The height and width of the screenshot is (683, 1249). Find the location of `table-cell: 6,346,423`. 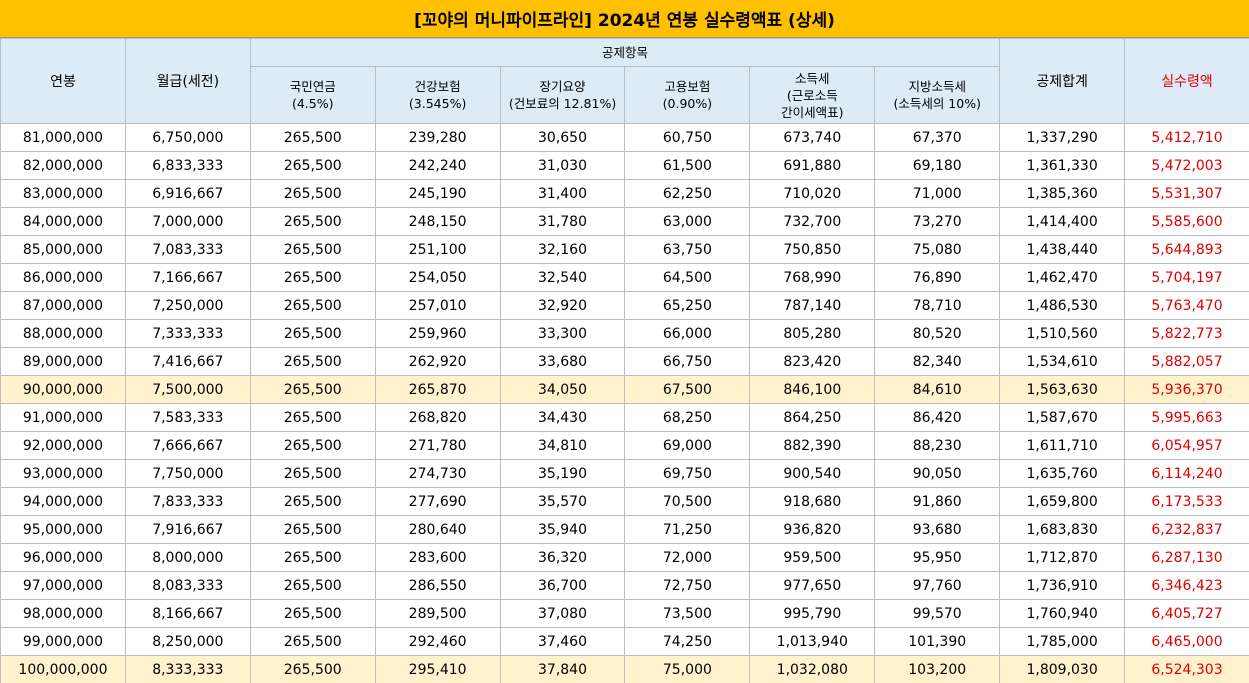

table-cell: 6,346,423 is located at coordinates (1186, 585).